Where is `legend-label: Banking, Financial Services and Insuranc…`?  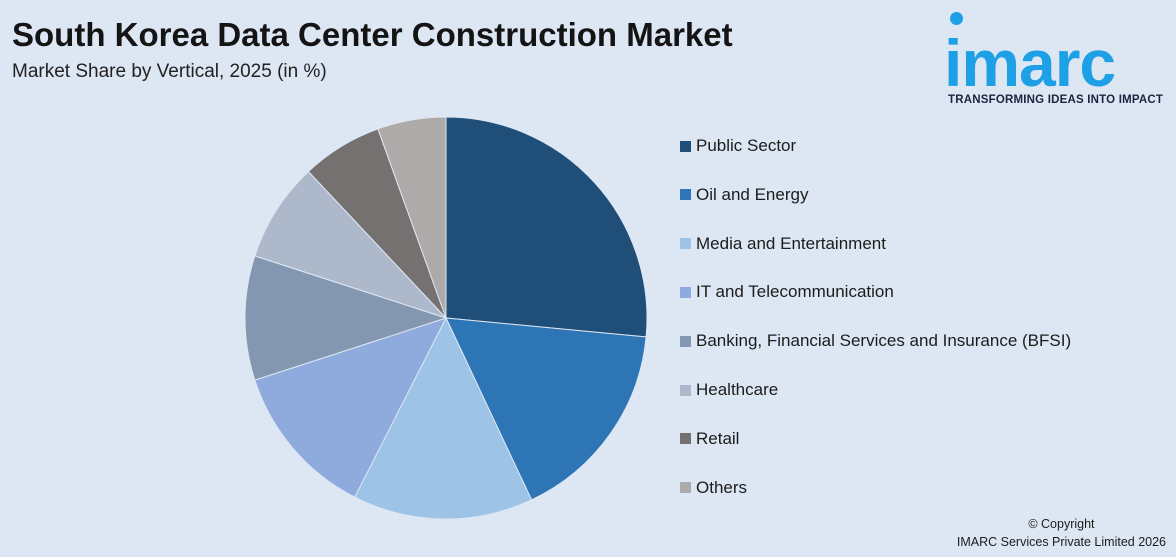 legend-label: Banking, Financial Services and Insuranc… is located at coordinates (884, 341).